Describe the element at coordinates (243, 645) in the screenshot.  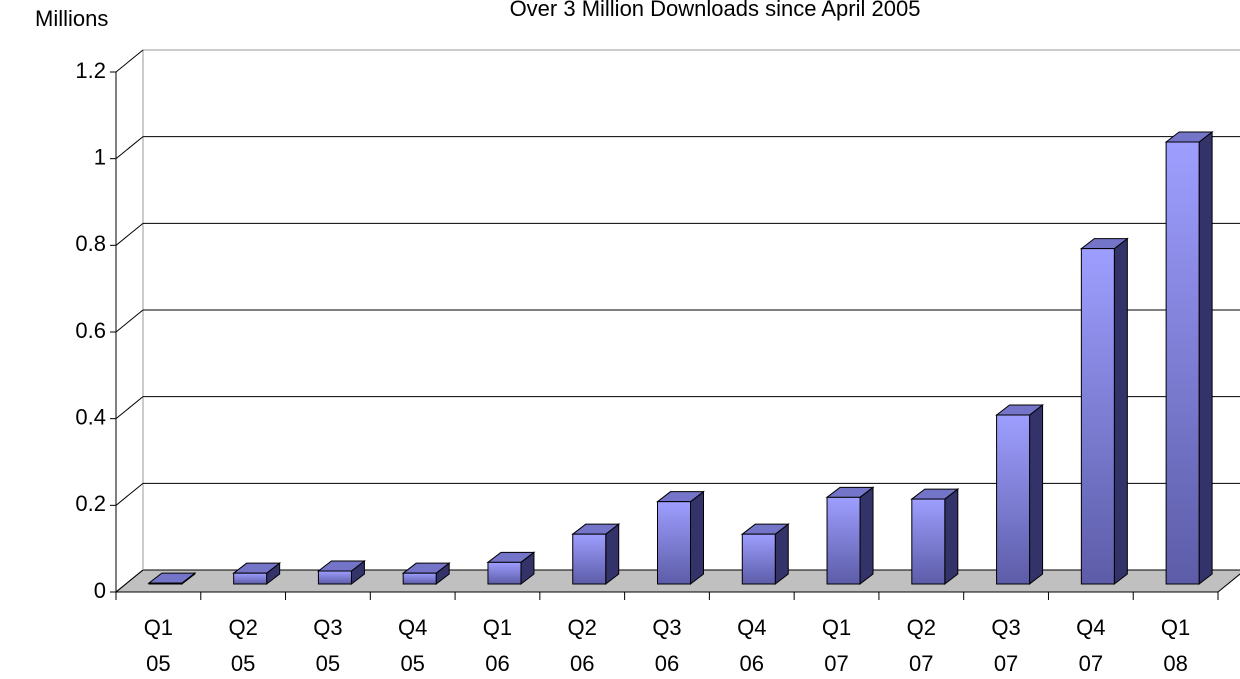
I see `x-tick-label: Q2 05` at that location.